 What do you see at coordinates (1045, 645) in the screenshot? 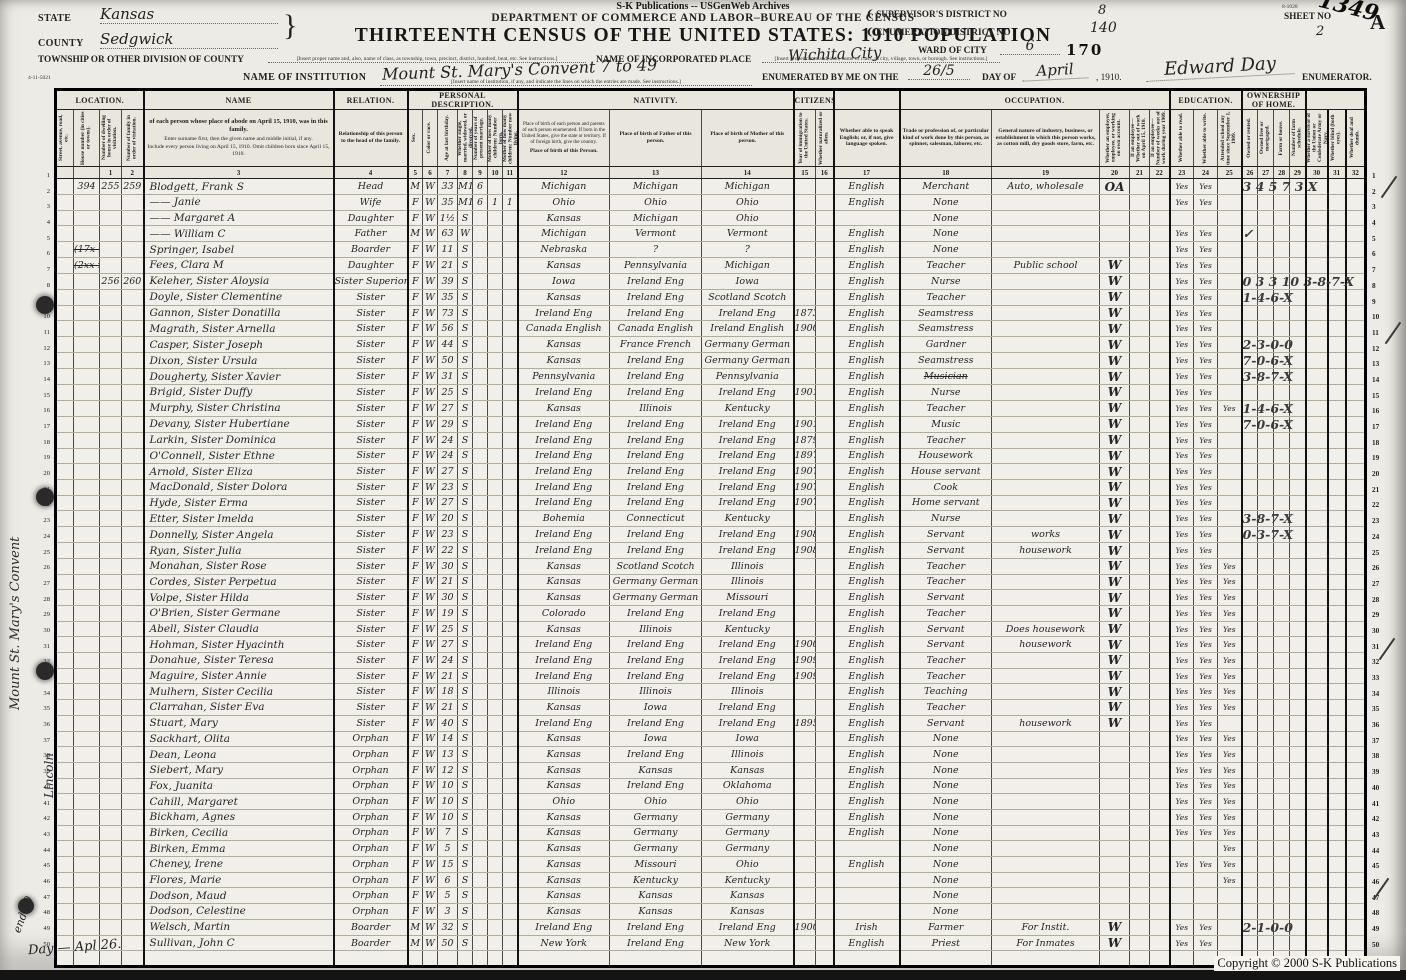
I see `cell-ind: housework` at bounding box center [1045, 645].